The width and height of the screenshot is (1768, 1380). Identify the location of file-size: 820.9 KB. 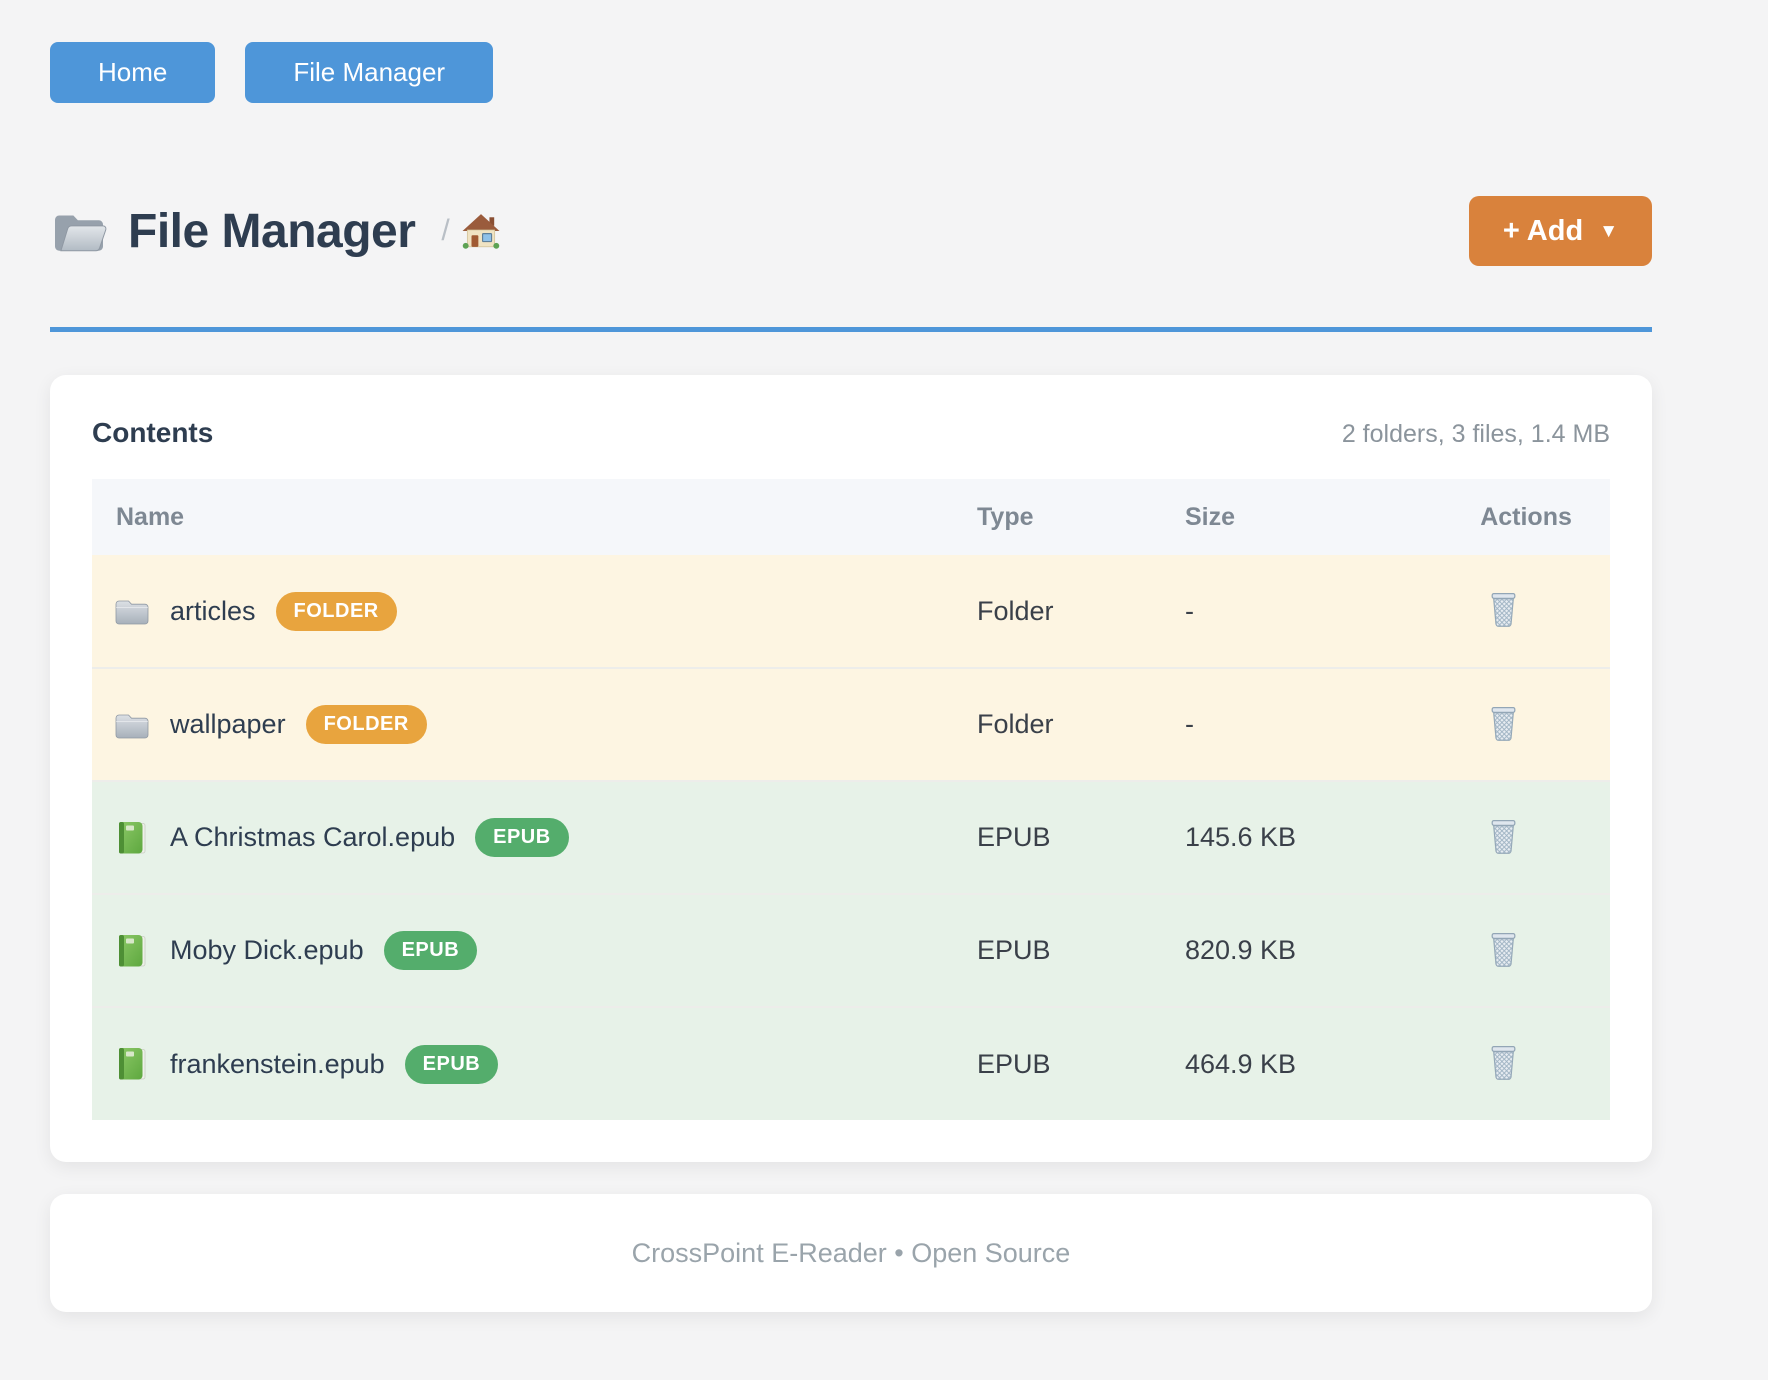
(1240, 950).